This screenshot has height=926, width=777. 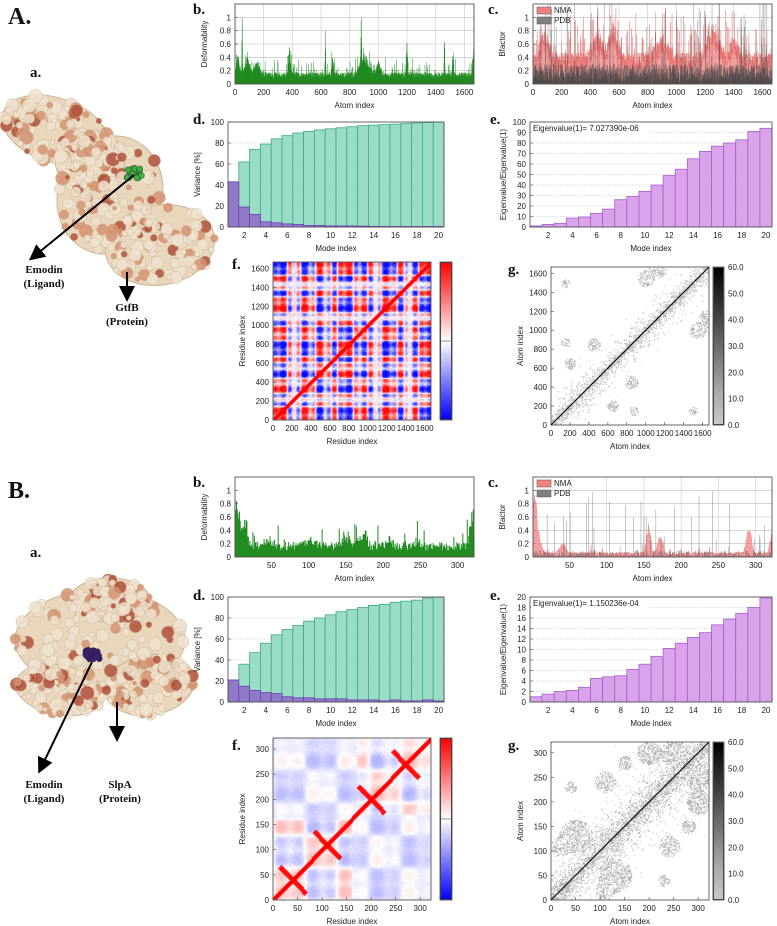 I want to click on y-tick-label: 80, so click(x=219, y=143).